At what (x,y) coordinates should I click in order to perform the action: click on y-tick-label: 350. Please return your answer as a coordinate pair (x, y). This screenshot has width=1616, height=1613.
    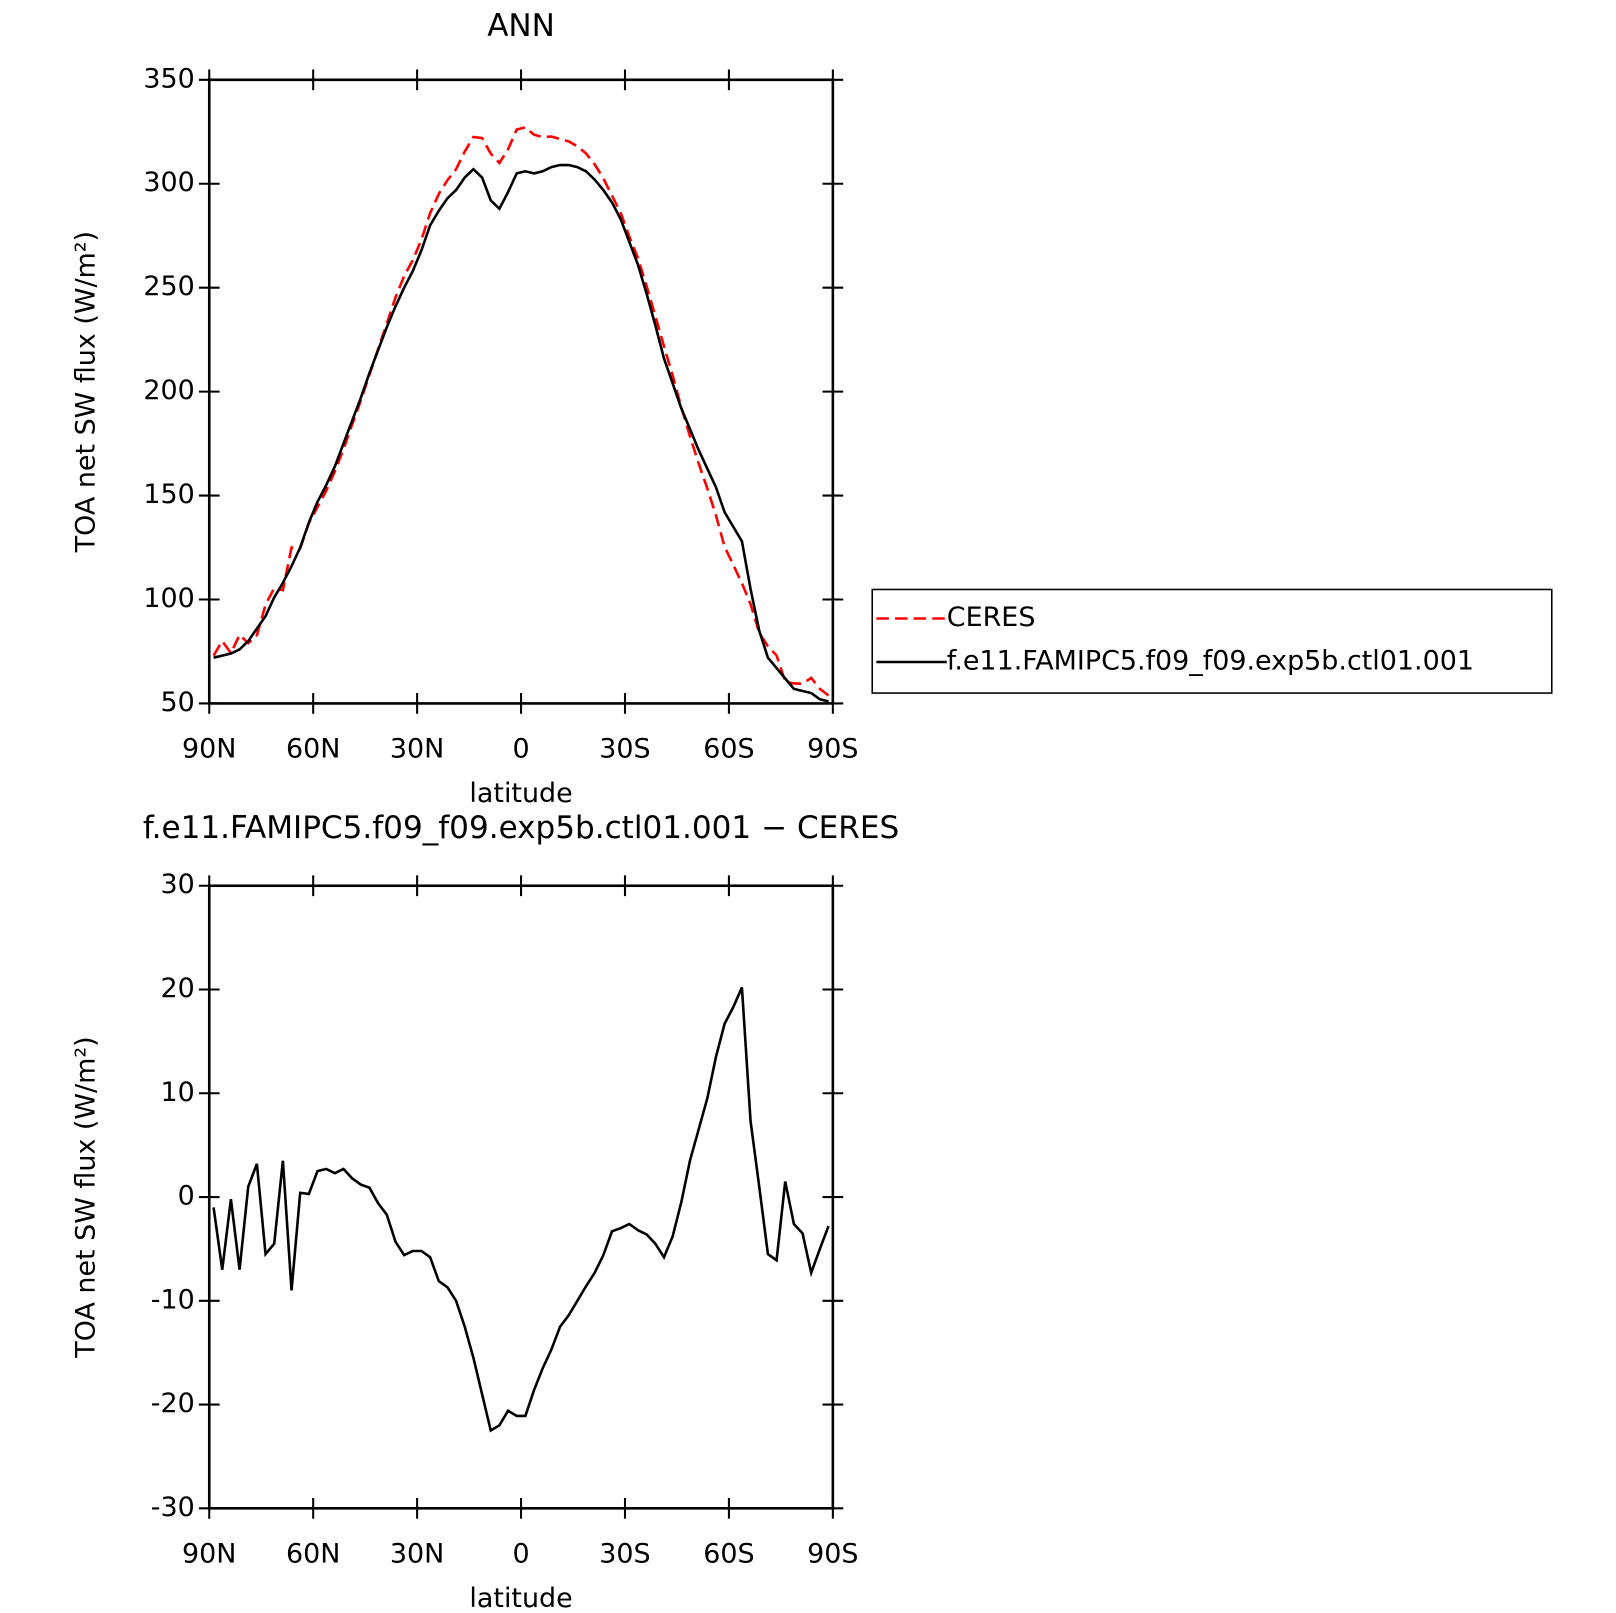
    Looking at the image, I should click on (168, 78).